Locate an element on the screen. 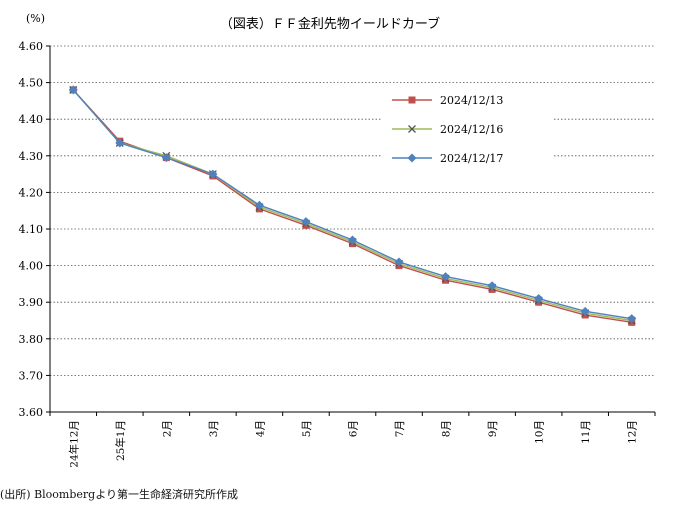 The image size is (680, 506). x-axis-ticks: 24年12月 25年1月 2月 3月 4月 5月 6月 7月 8月 9月 10月 11月 12月 is located at coordinates (352, 440).